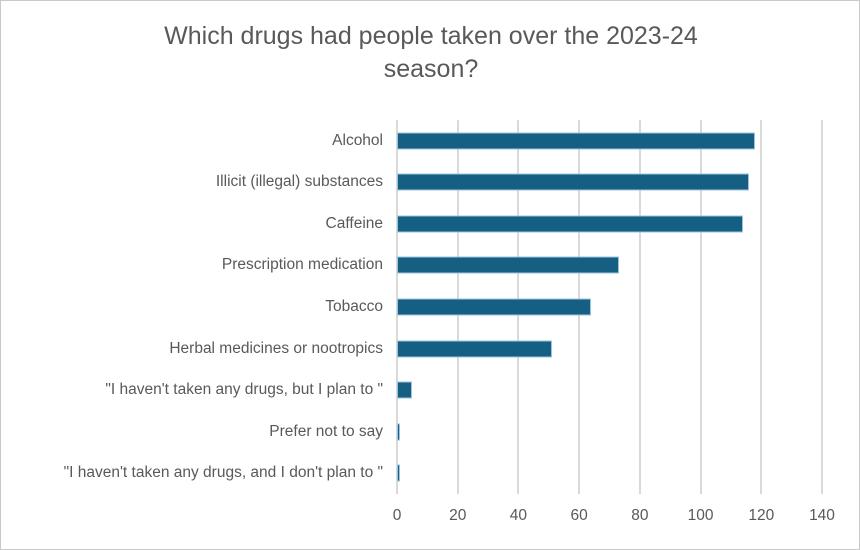 The width and height of the screenshot is (860, 550). Describe the element at coordinates (822, 515) in the screenshot. I see `x-axis-tick-label: 140` at that location.